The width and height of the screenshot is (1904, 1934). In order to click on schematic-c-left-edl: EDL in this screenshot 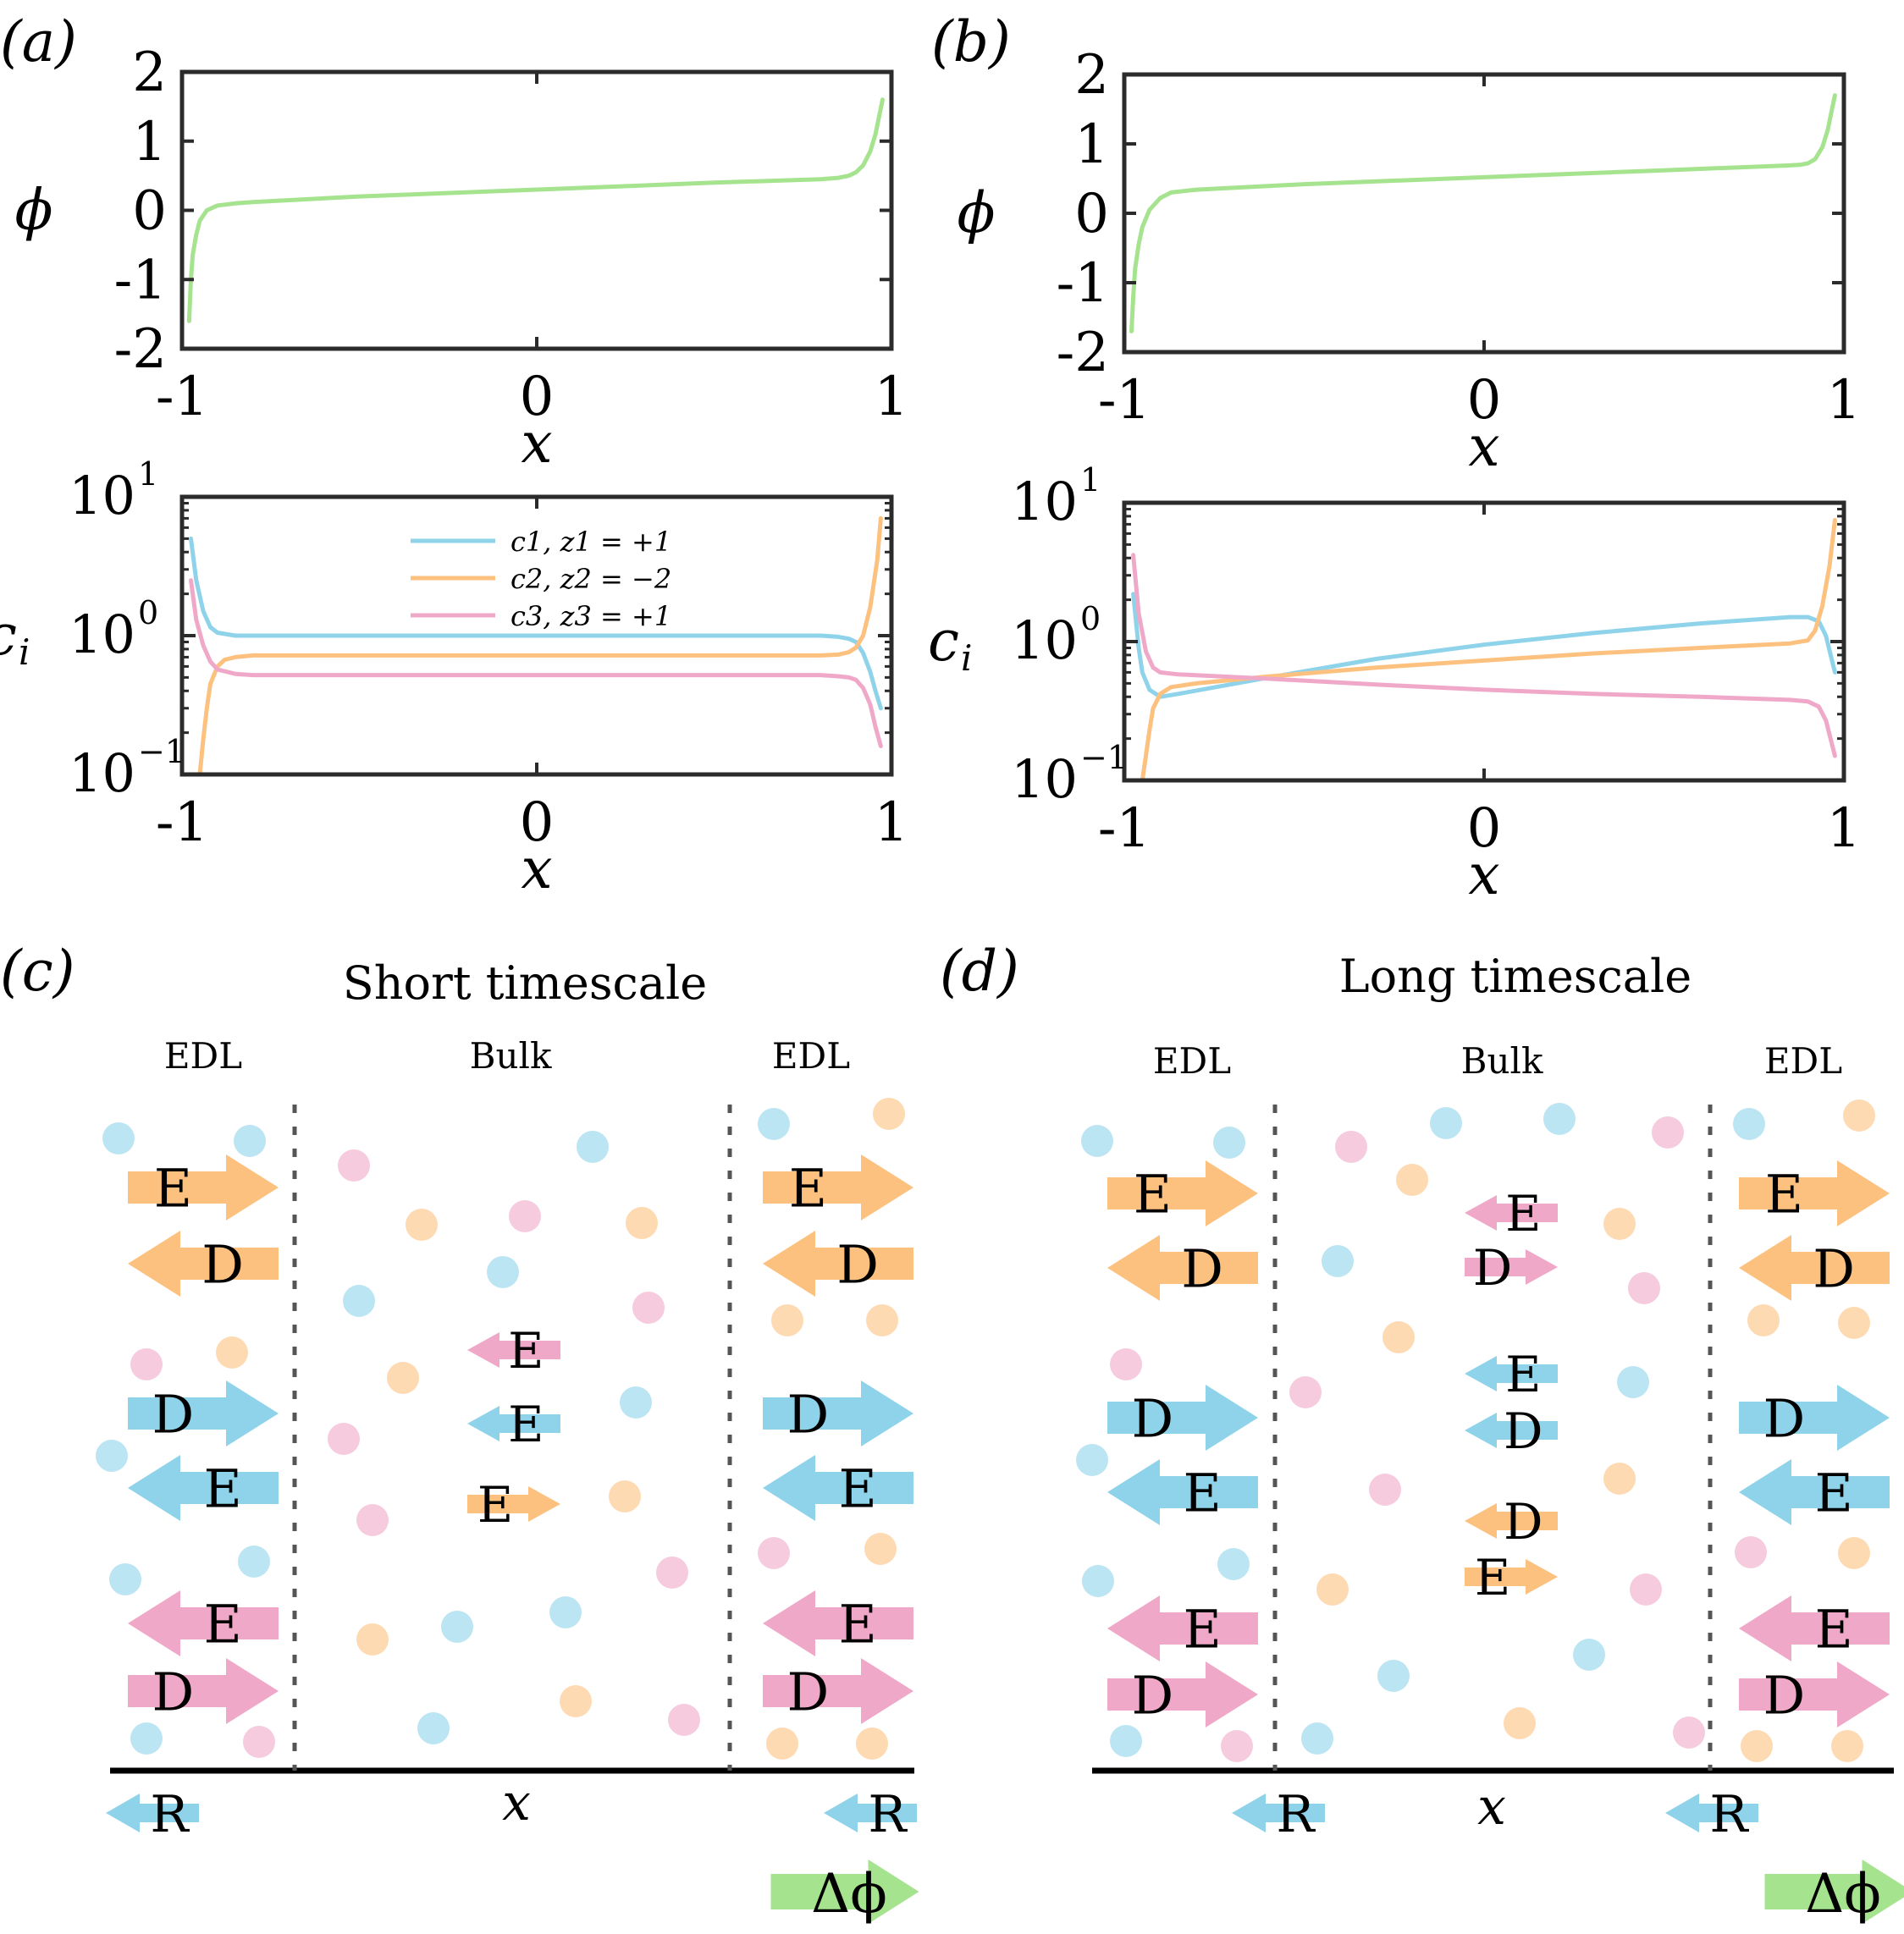, I will do `click(203, 1056)`.